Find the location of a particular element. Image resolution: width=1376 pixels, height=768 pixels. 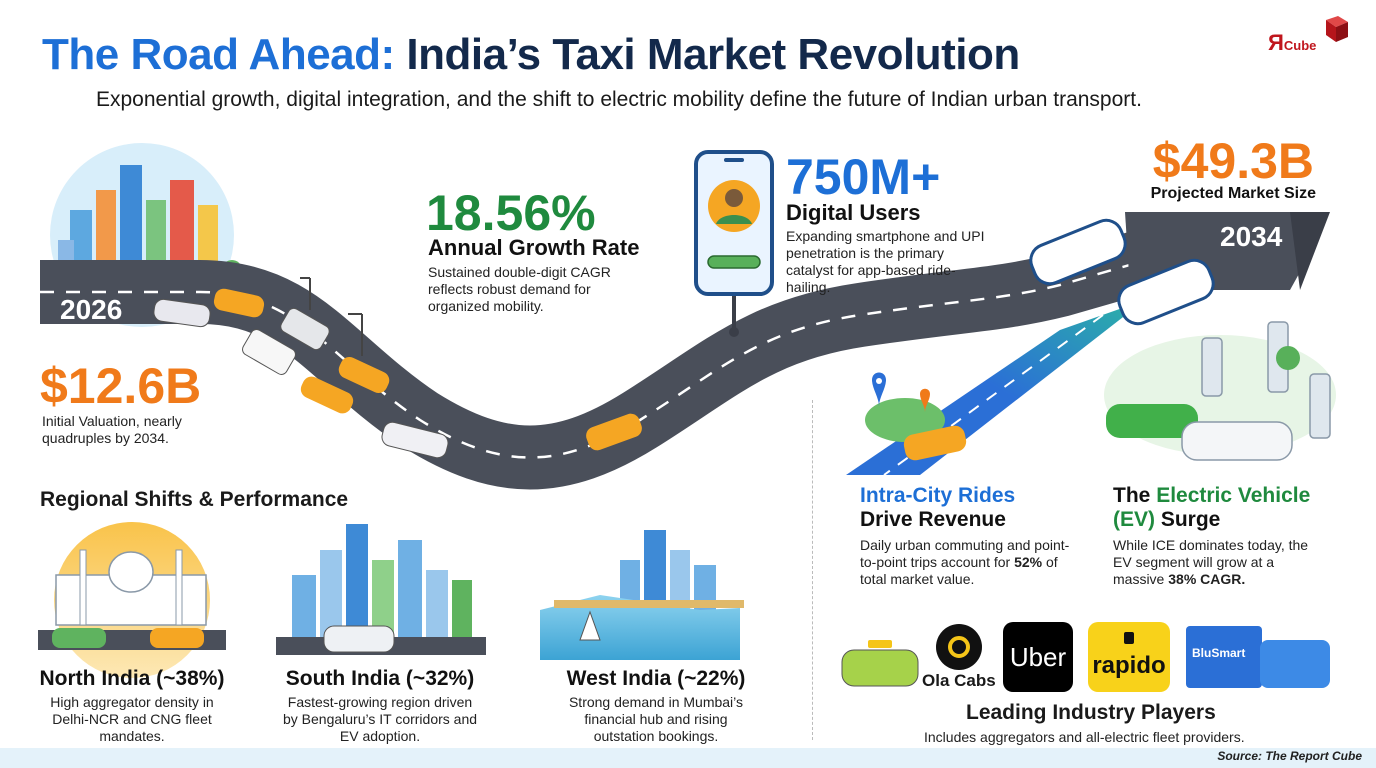

blusmart-label: BluSmart is located at coordinates (1219, 653).